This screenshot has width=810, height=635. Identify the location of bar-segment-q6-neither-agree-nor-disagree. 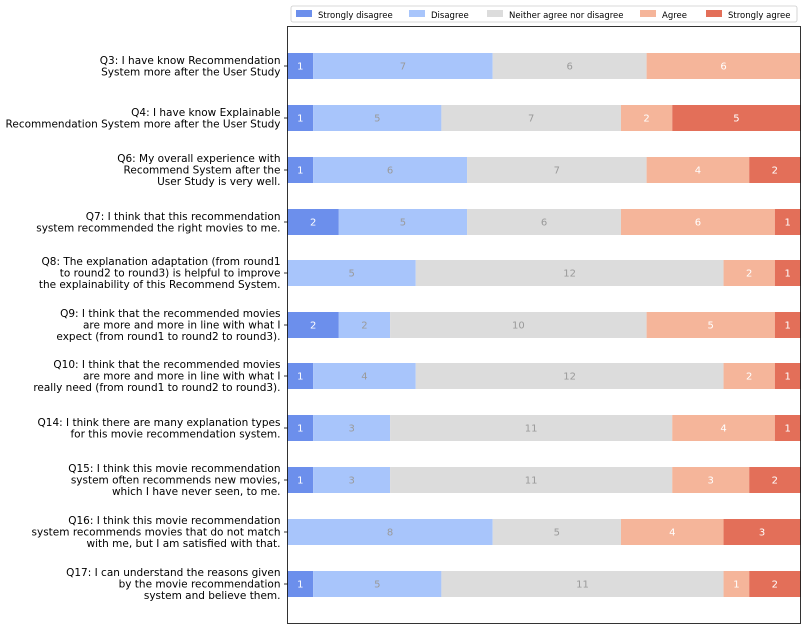
(518, 325).